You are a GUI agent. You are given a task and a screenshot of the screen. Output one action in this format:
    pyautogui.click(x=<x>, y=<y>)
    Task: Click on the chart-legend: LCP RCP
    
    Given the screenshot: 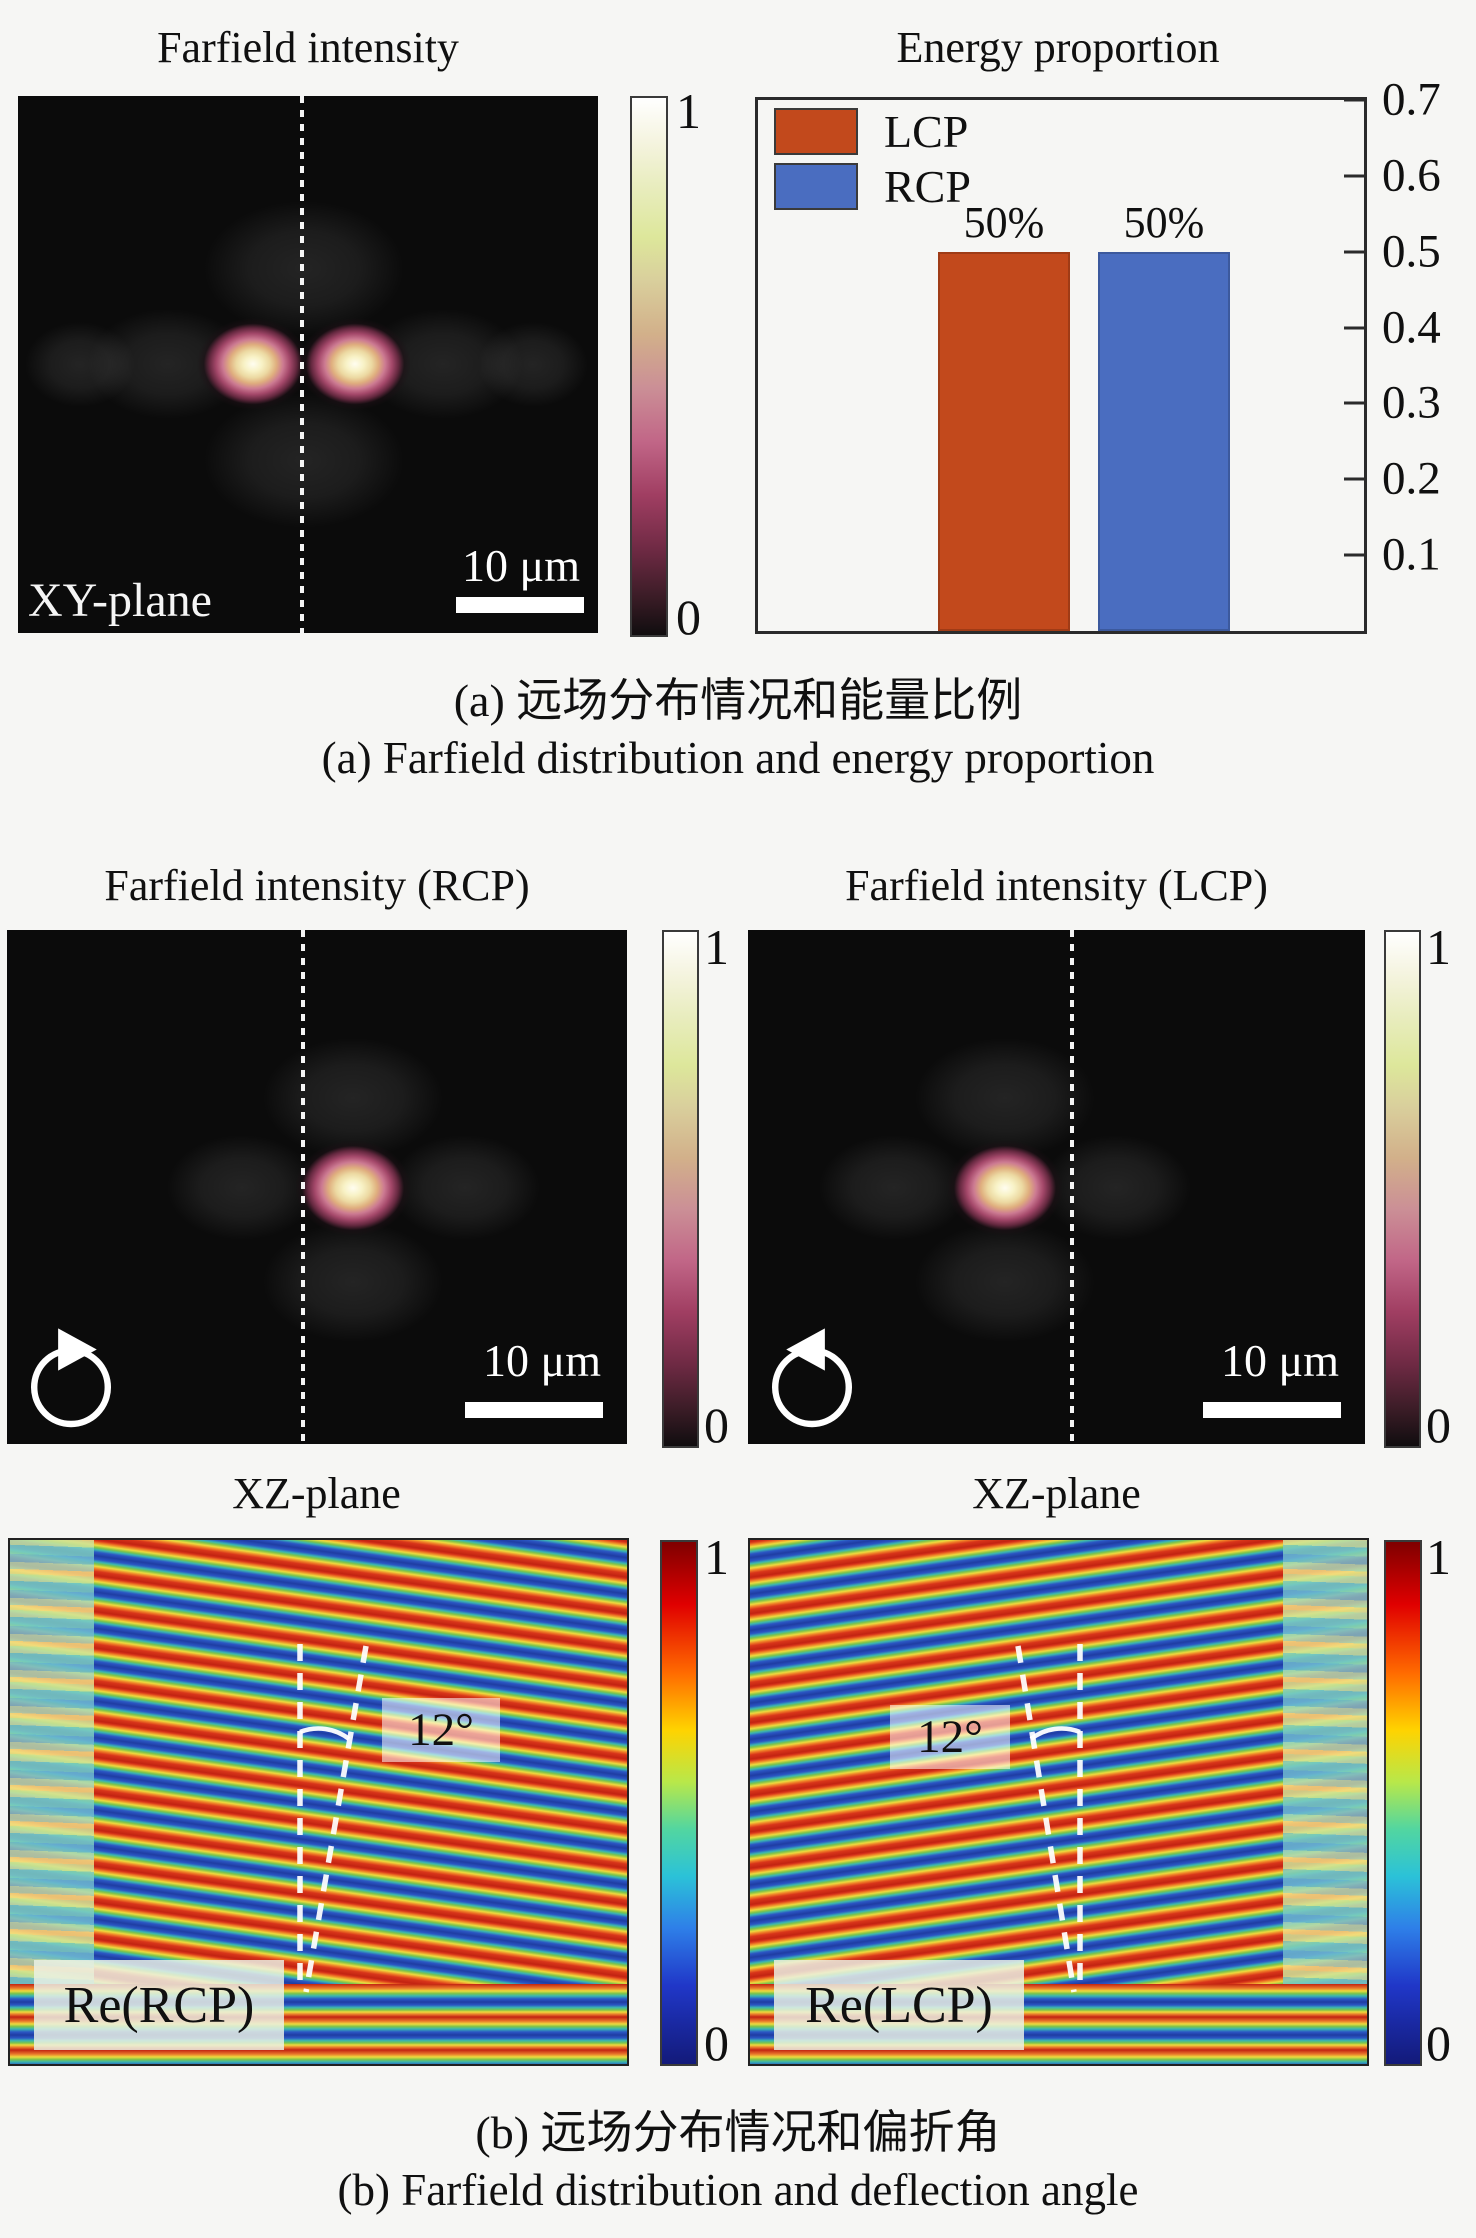 What is the action you would take?
    pyautogui.click(x=872, y=163)
    